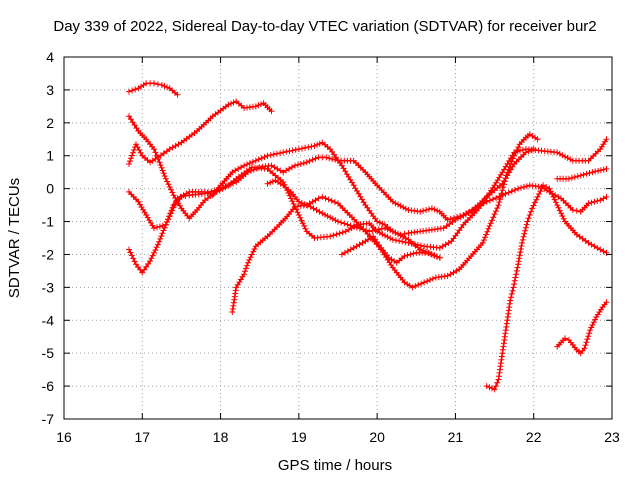 Image resolution: width=640 pixels, height=480 pixels. What do you see at coordinates (50, 57) in the screenshot?
I see `y-tick-label: 4` at bounding box center [50, 57].